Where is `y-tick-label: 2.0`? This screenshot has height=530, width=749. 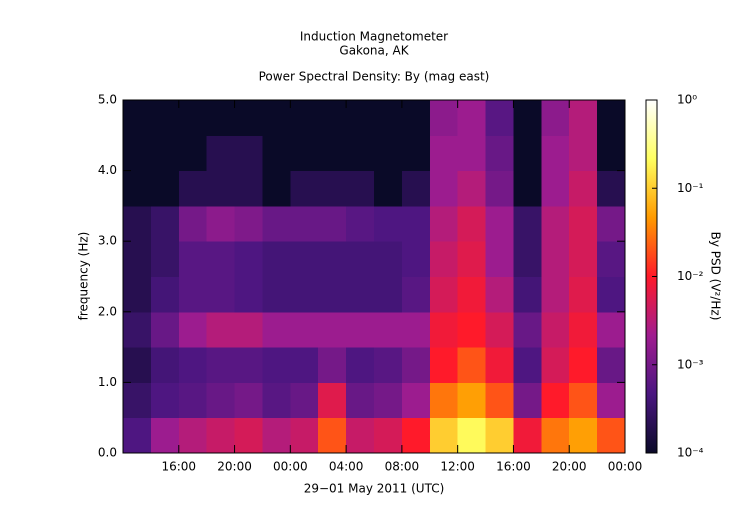
y-tick-label: 2.0 is located at coordinates (107, 311).